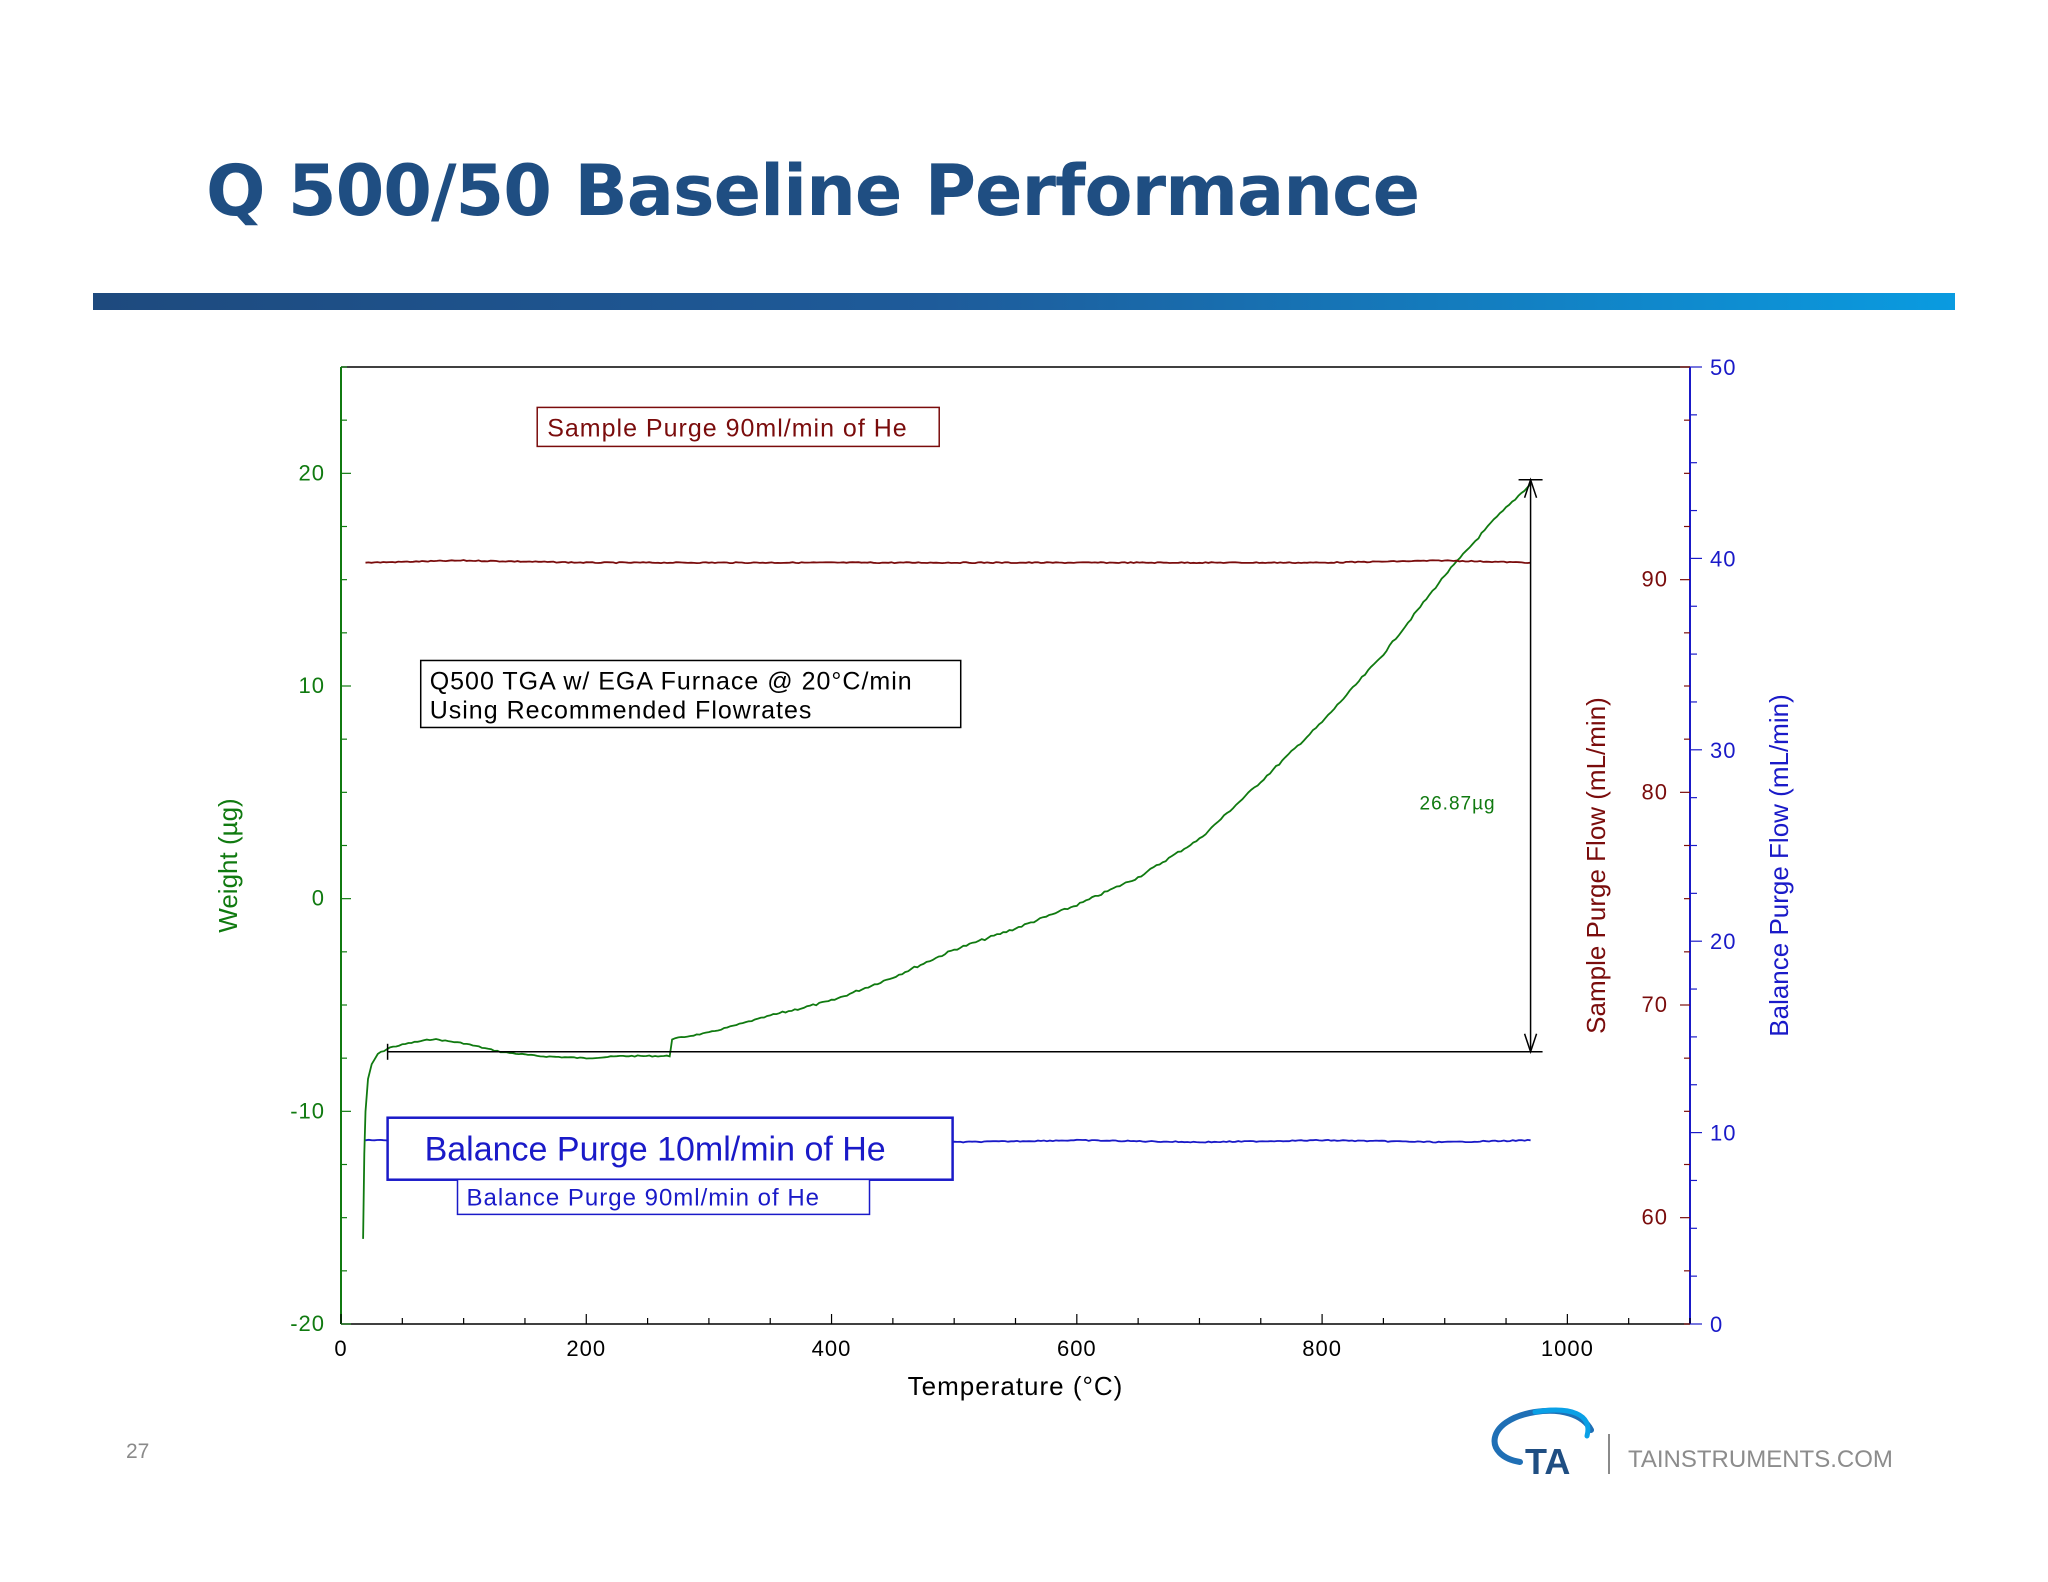 This screenshot has height=1582, width=2048. I want to click on y-sample-tick-label: 70, so click(1655, 1004).